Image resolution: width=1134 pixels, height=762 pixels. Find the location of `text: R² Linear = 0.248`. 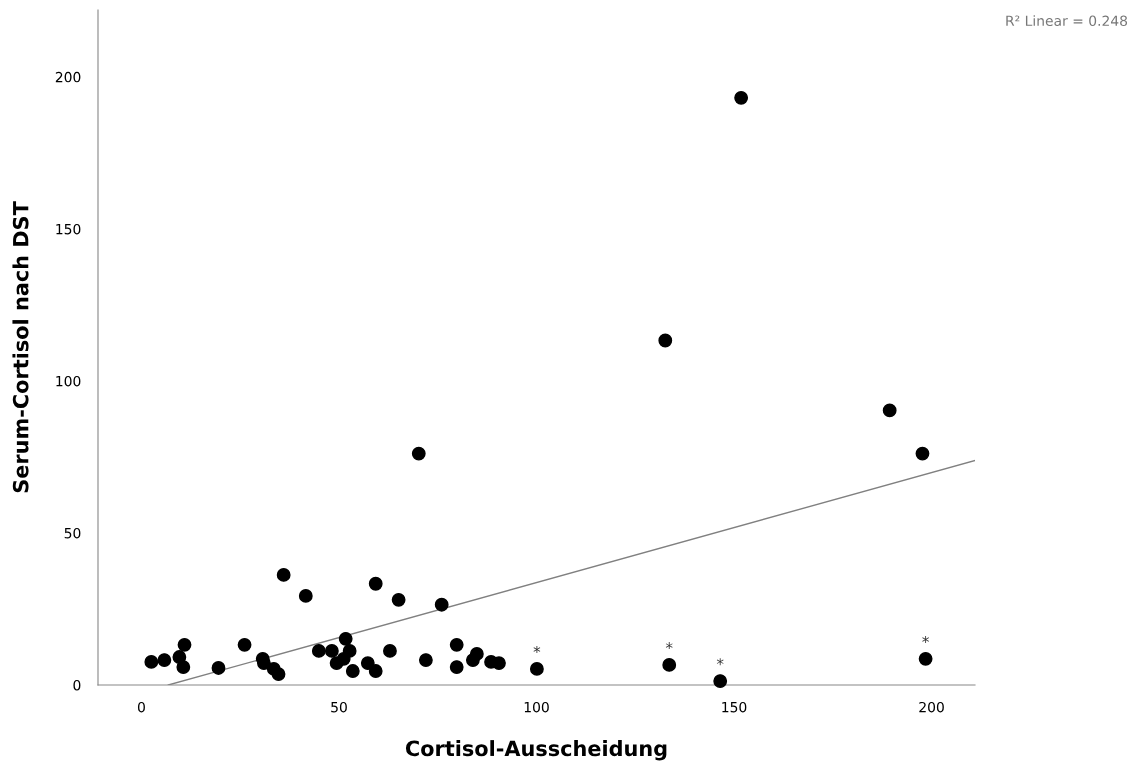

text: R² Linear = 0.248 is located at coordinates (1067, 21).